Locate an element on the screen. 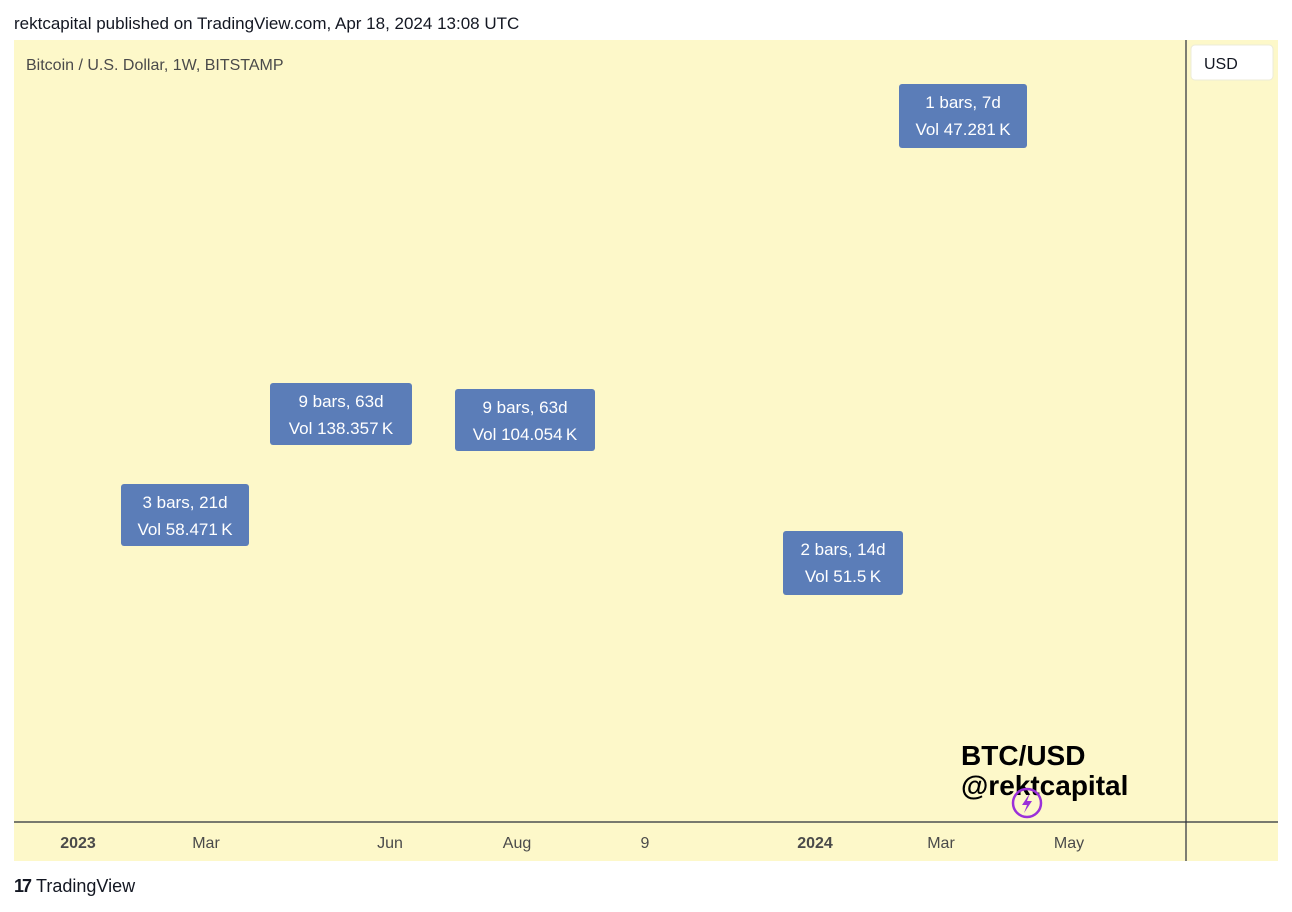  currency-label: USD is located at coordinates (1221, 64).